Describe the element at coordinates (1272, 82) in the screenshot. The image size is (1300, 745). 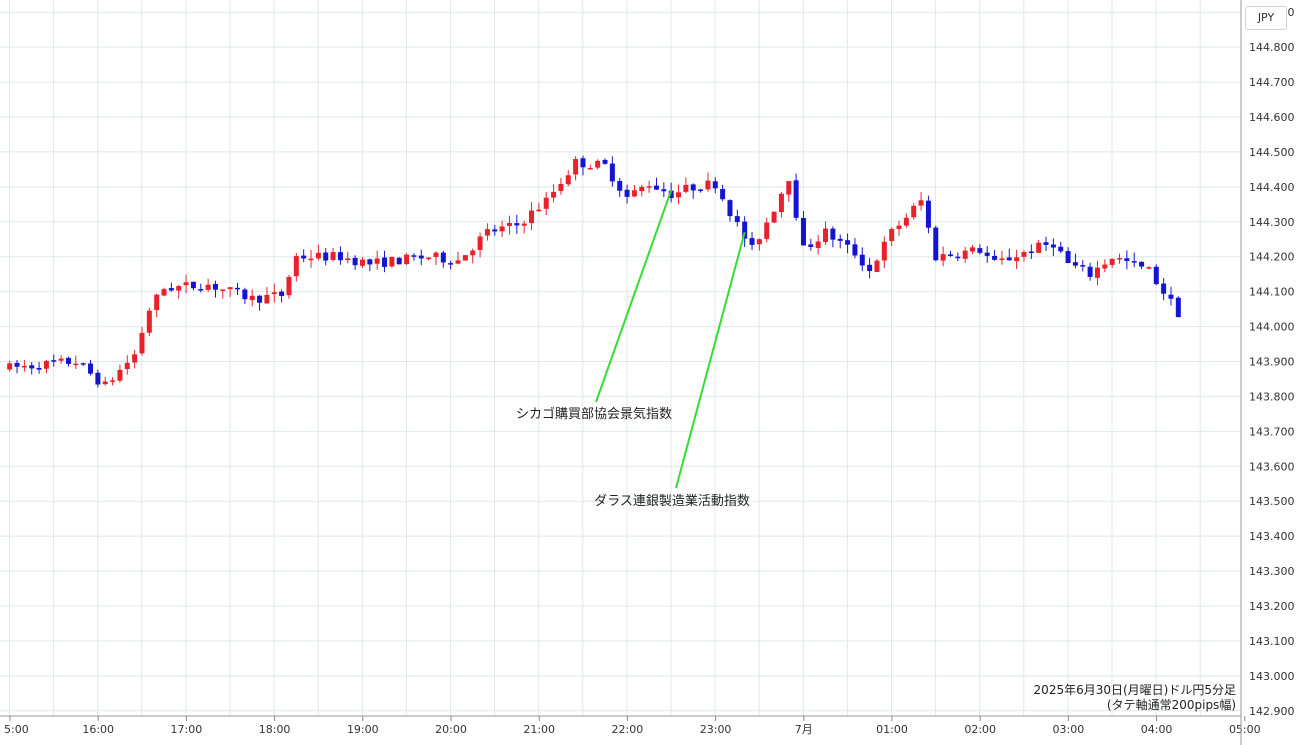
I see `y-tick-label: 144.700` at that location.